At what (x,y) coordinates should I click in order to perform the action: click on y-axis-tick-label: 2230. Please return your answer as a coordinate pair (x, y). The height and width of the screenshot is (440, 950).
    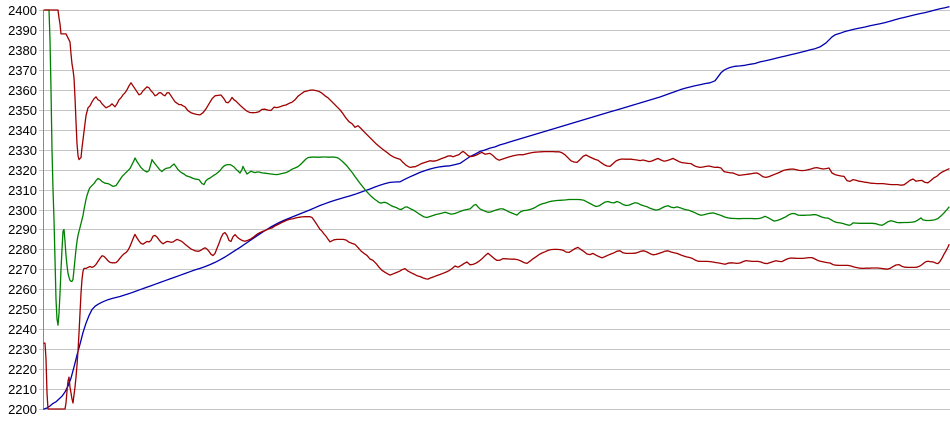
    Looking at the image, I should click on (22, 349).